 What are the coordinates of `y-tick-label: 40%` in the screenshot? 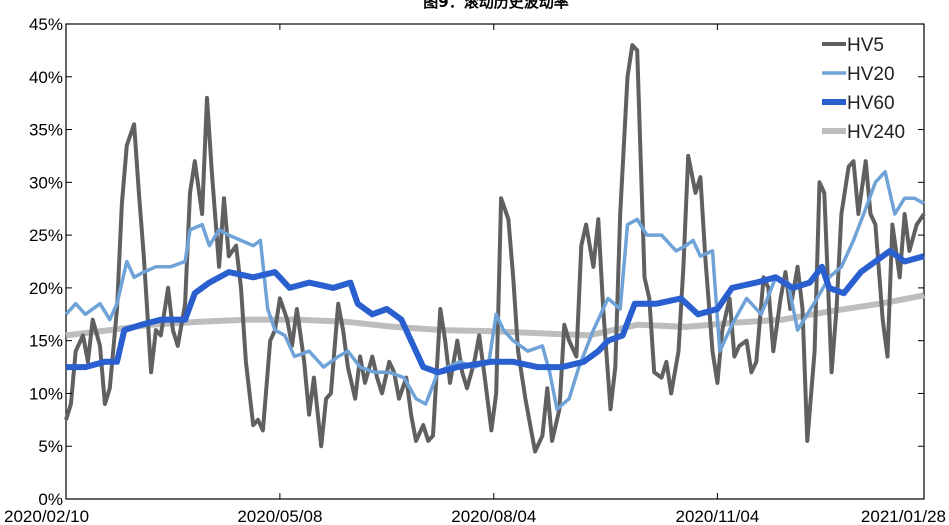 It's located at (46, 77).